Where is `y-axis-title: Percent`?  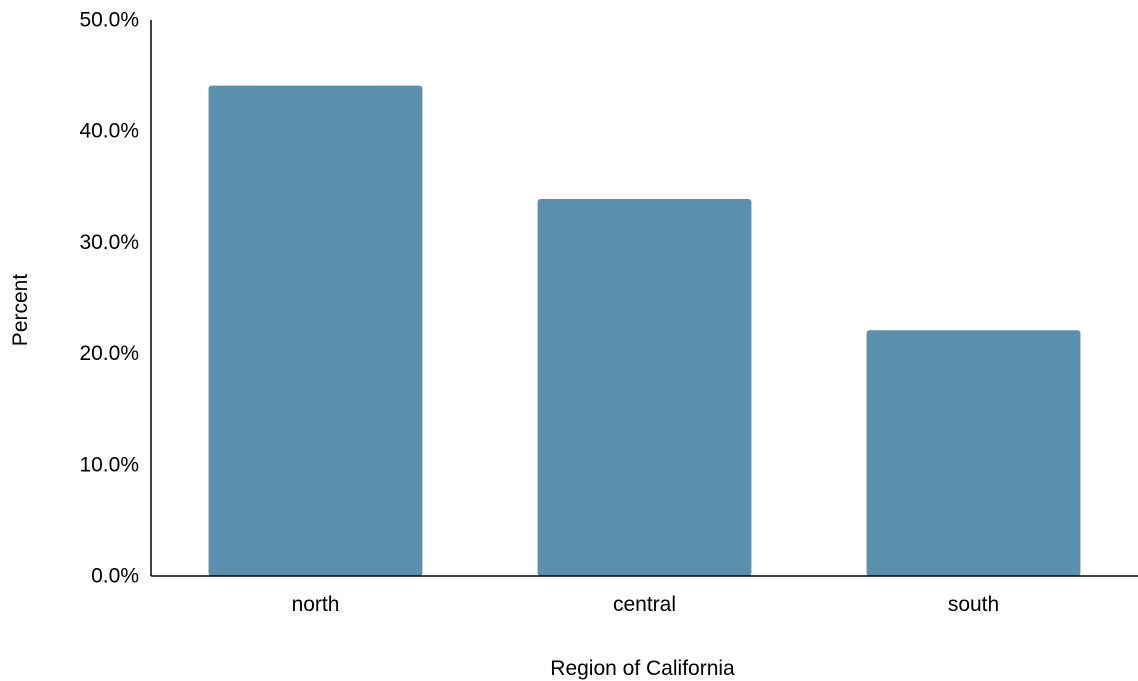
y-axis-title: Percent is located at coordinates (20, 310).